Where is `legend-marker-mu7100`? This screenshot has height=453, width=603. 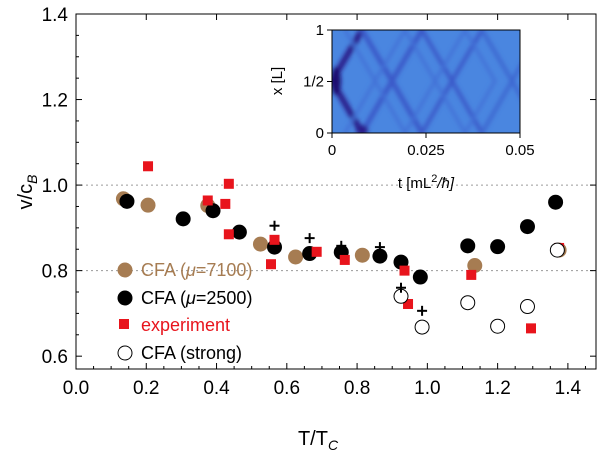 legend-marker-mu7100 is located at coordinates (125, 270).